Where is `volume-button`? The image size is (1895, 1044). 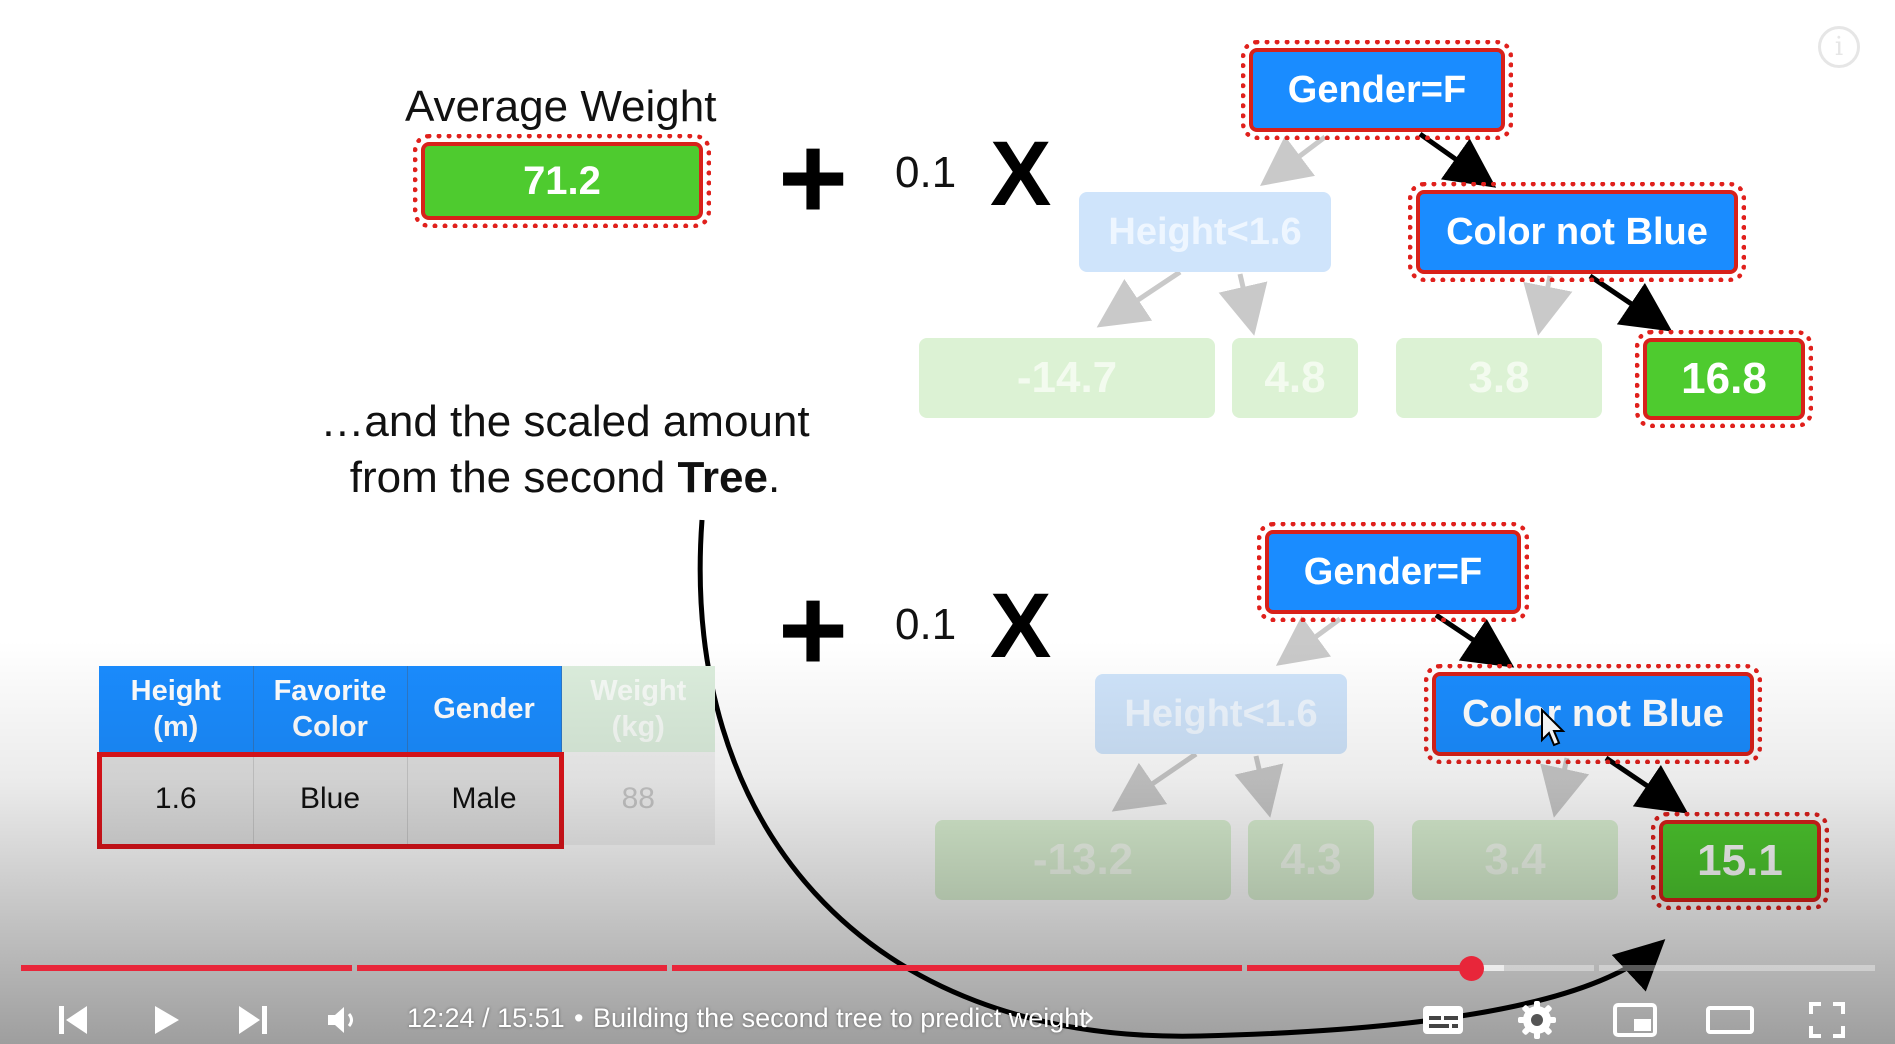
volume-button is located at coordinates (343, 1019).